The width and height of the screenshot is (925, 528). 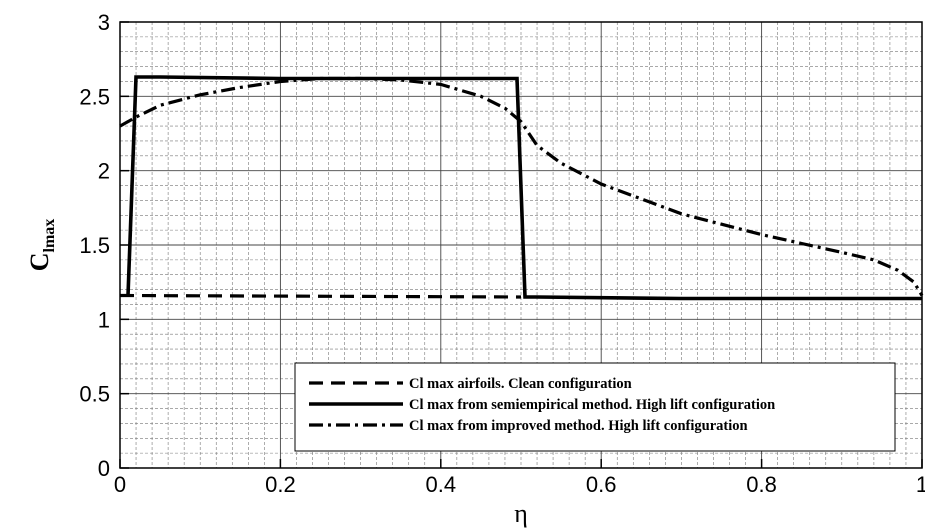 I want to click on y-tick-label: 0.5, so click(x=94, y=394).